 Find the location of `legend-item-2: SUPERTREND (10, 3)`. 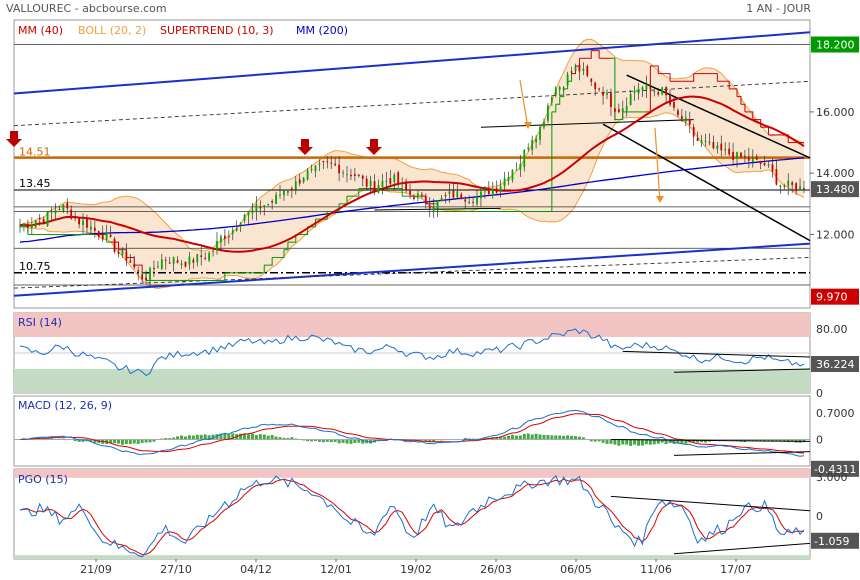

legend-item-2: SUPERTREND (10, 3) is located at coordinates (217, 30).